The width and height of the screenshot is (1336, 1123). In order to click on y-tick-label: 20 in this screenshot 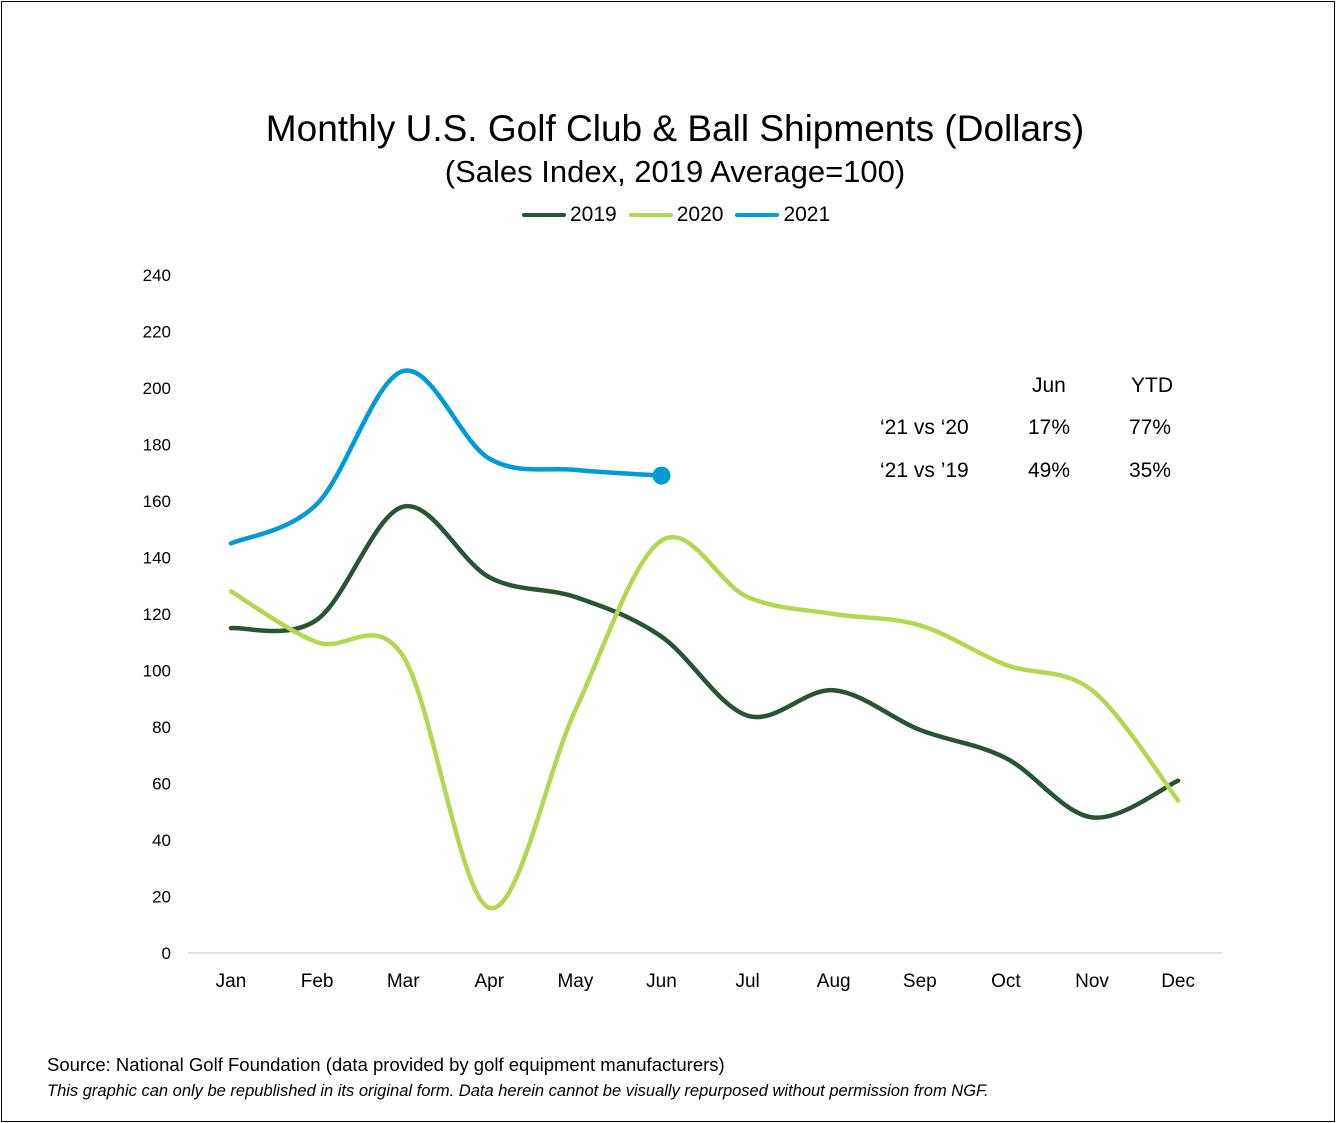, I will do `click(161, 897)`.